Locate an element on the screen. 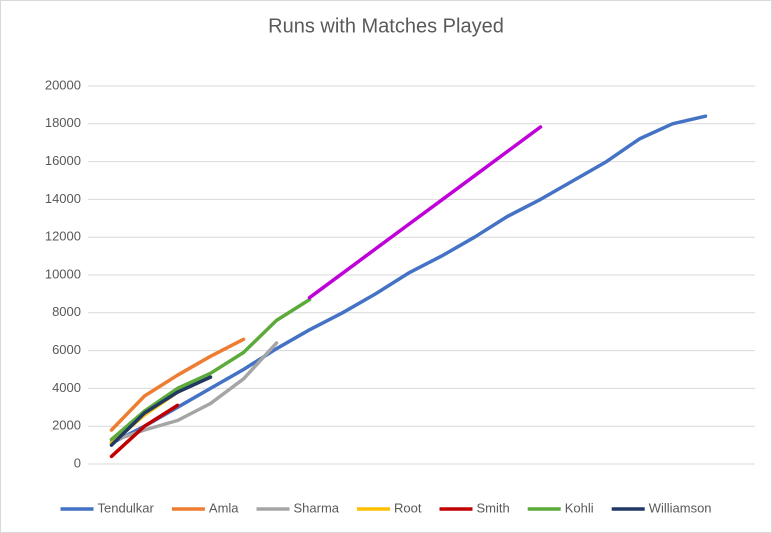 The height and width of the screenshot is (533, 772). legend-label: Tendulkar is located at coordinates (126, 507).